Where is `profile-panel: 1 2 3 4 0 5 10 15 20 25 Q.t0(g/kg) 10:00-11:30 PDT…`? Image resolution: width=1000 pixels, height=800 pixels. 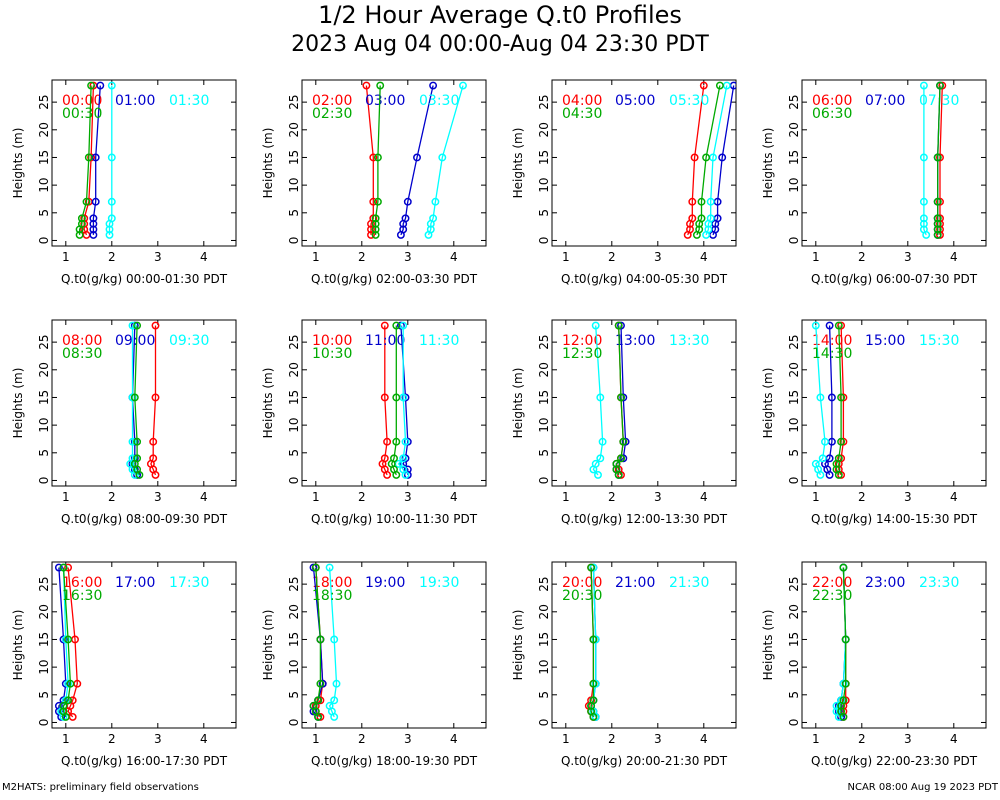 profile-panel: 1 2 3 4 0 5 10 15 20 25 Q.t0(g/kg) 10:00-11:30 PDT… is located at coordinates (374, 422).